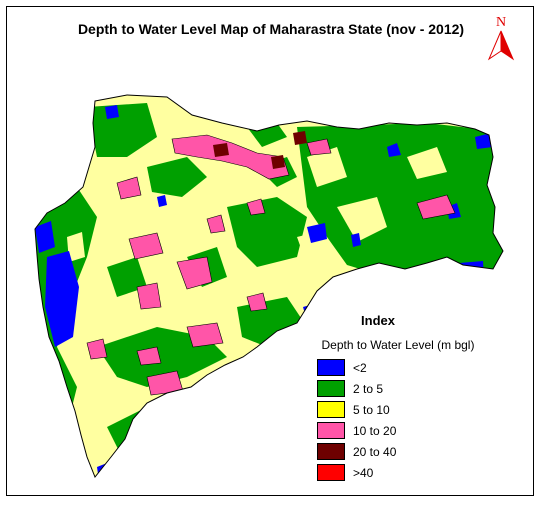 This screenshot has height=505, width=542. I want to click on legend-label: 20 to 40, so click(375, 452).